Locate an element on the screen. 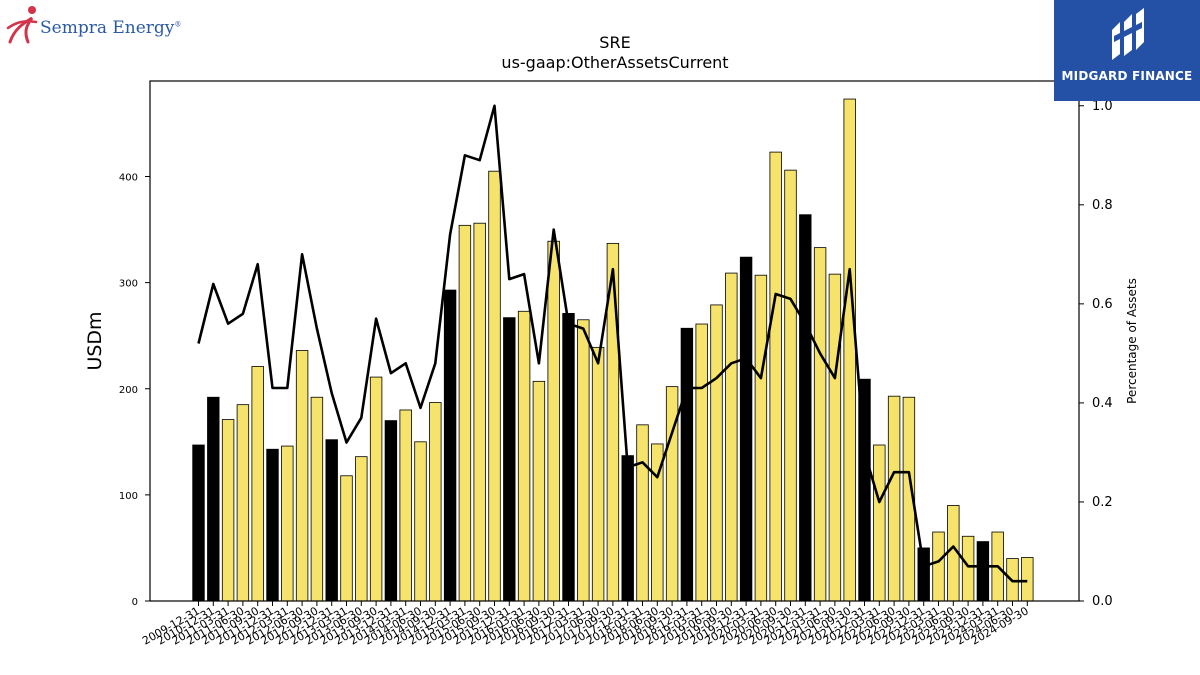 This screenshot has height=675, width=1200. y-tick-label: 0 is located at coordinates (135, 602).